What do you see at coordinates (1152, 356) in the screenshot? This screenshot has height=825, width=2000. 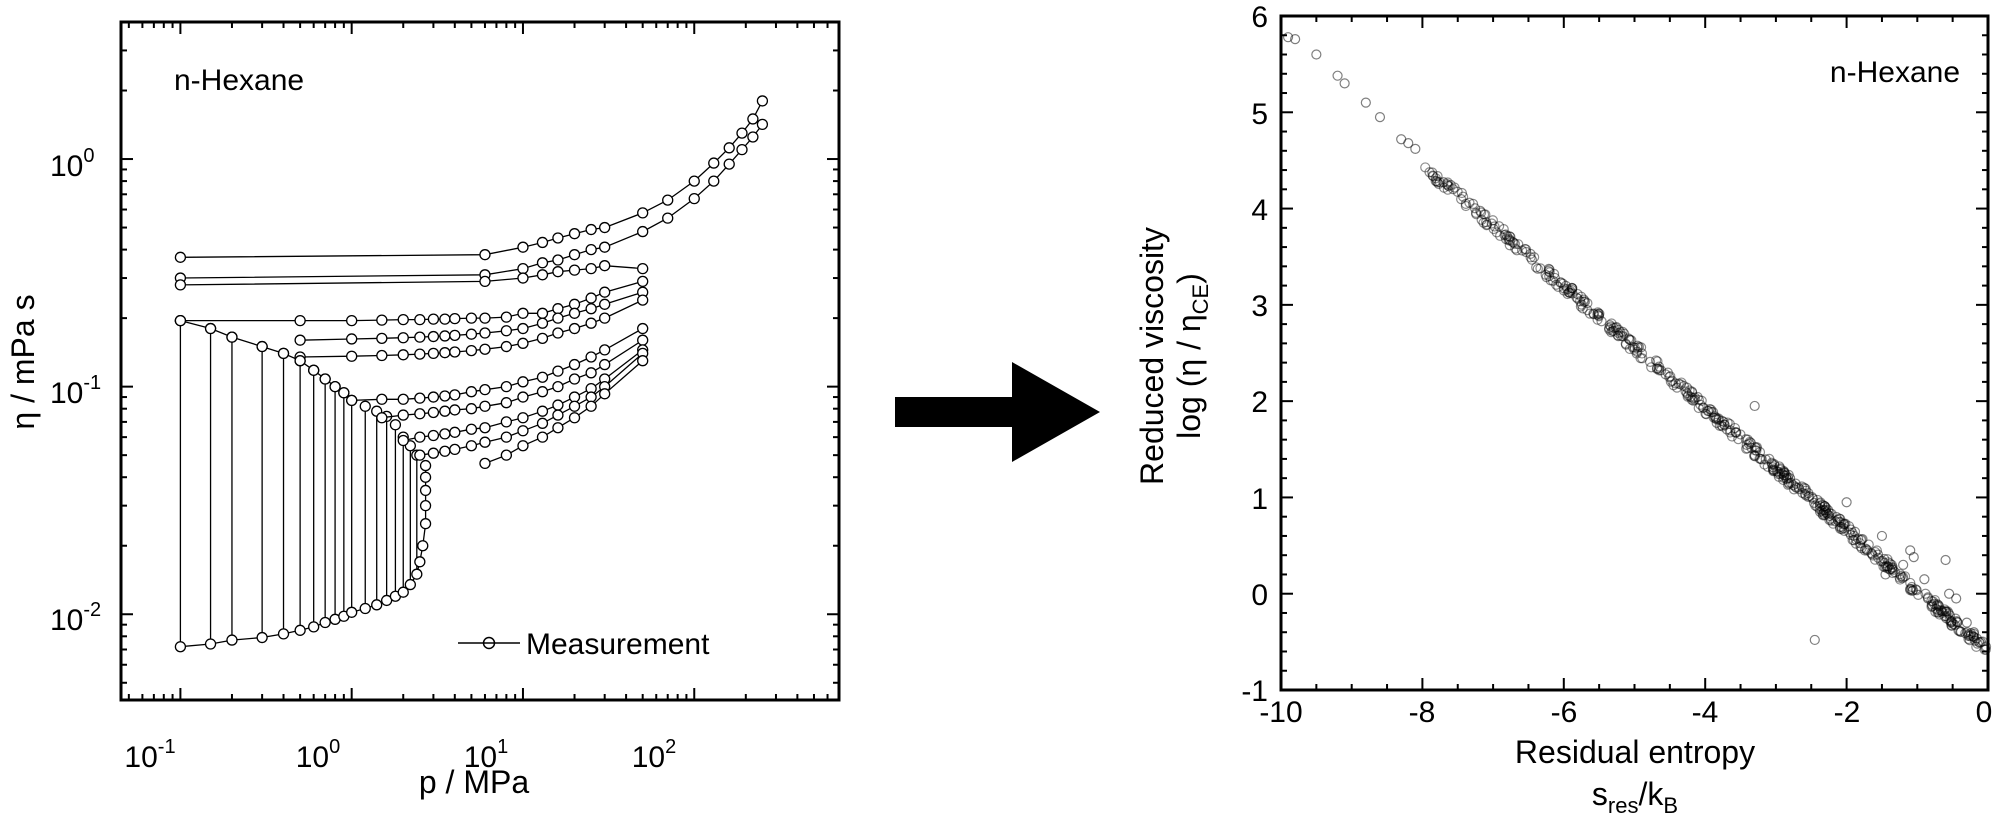 I see `right-y-axis-label: Reduced viscosity` at bounding box center [1152, 356].